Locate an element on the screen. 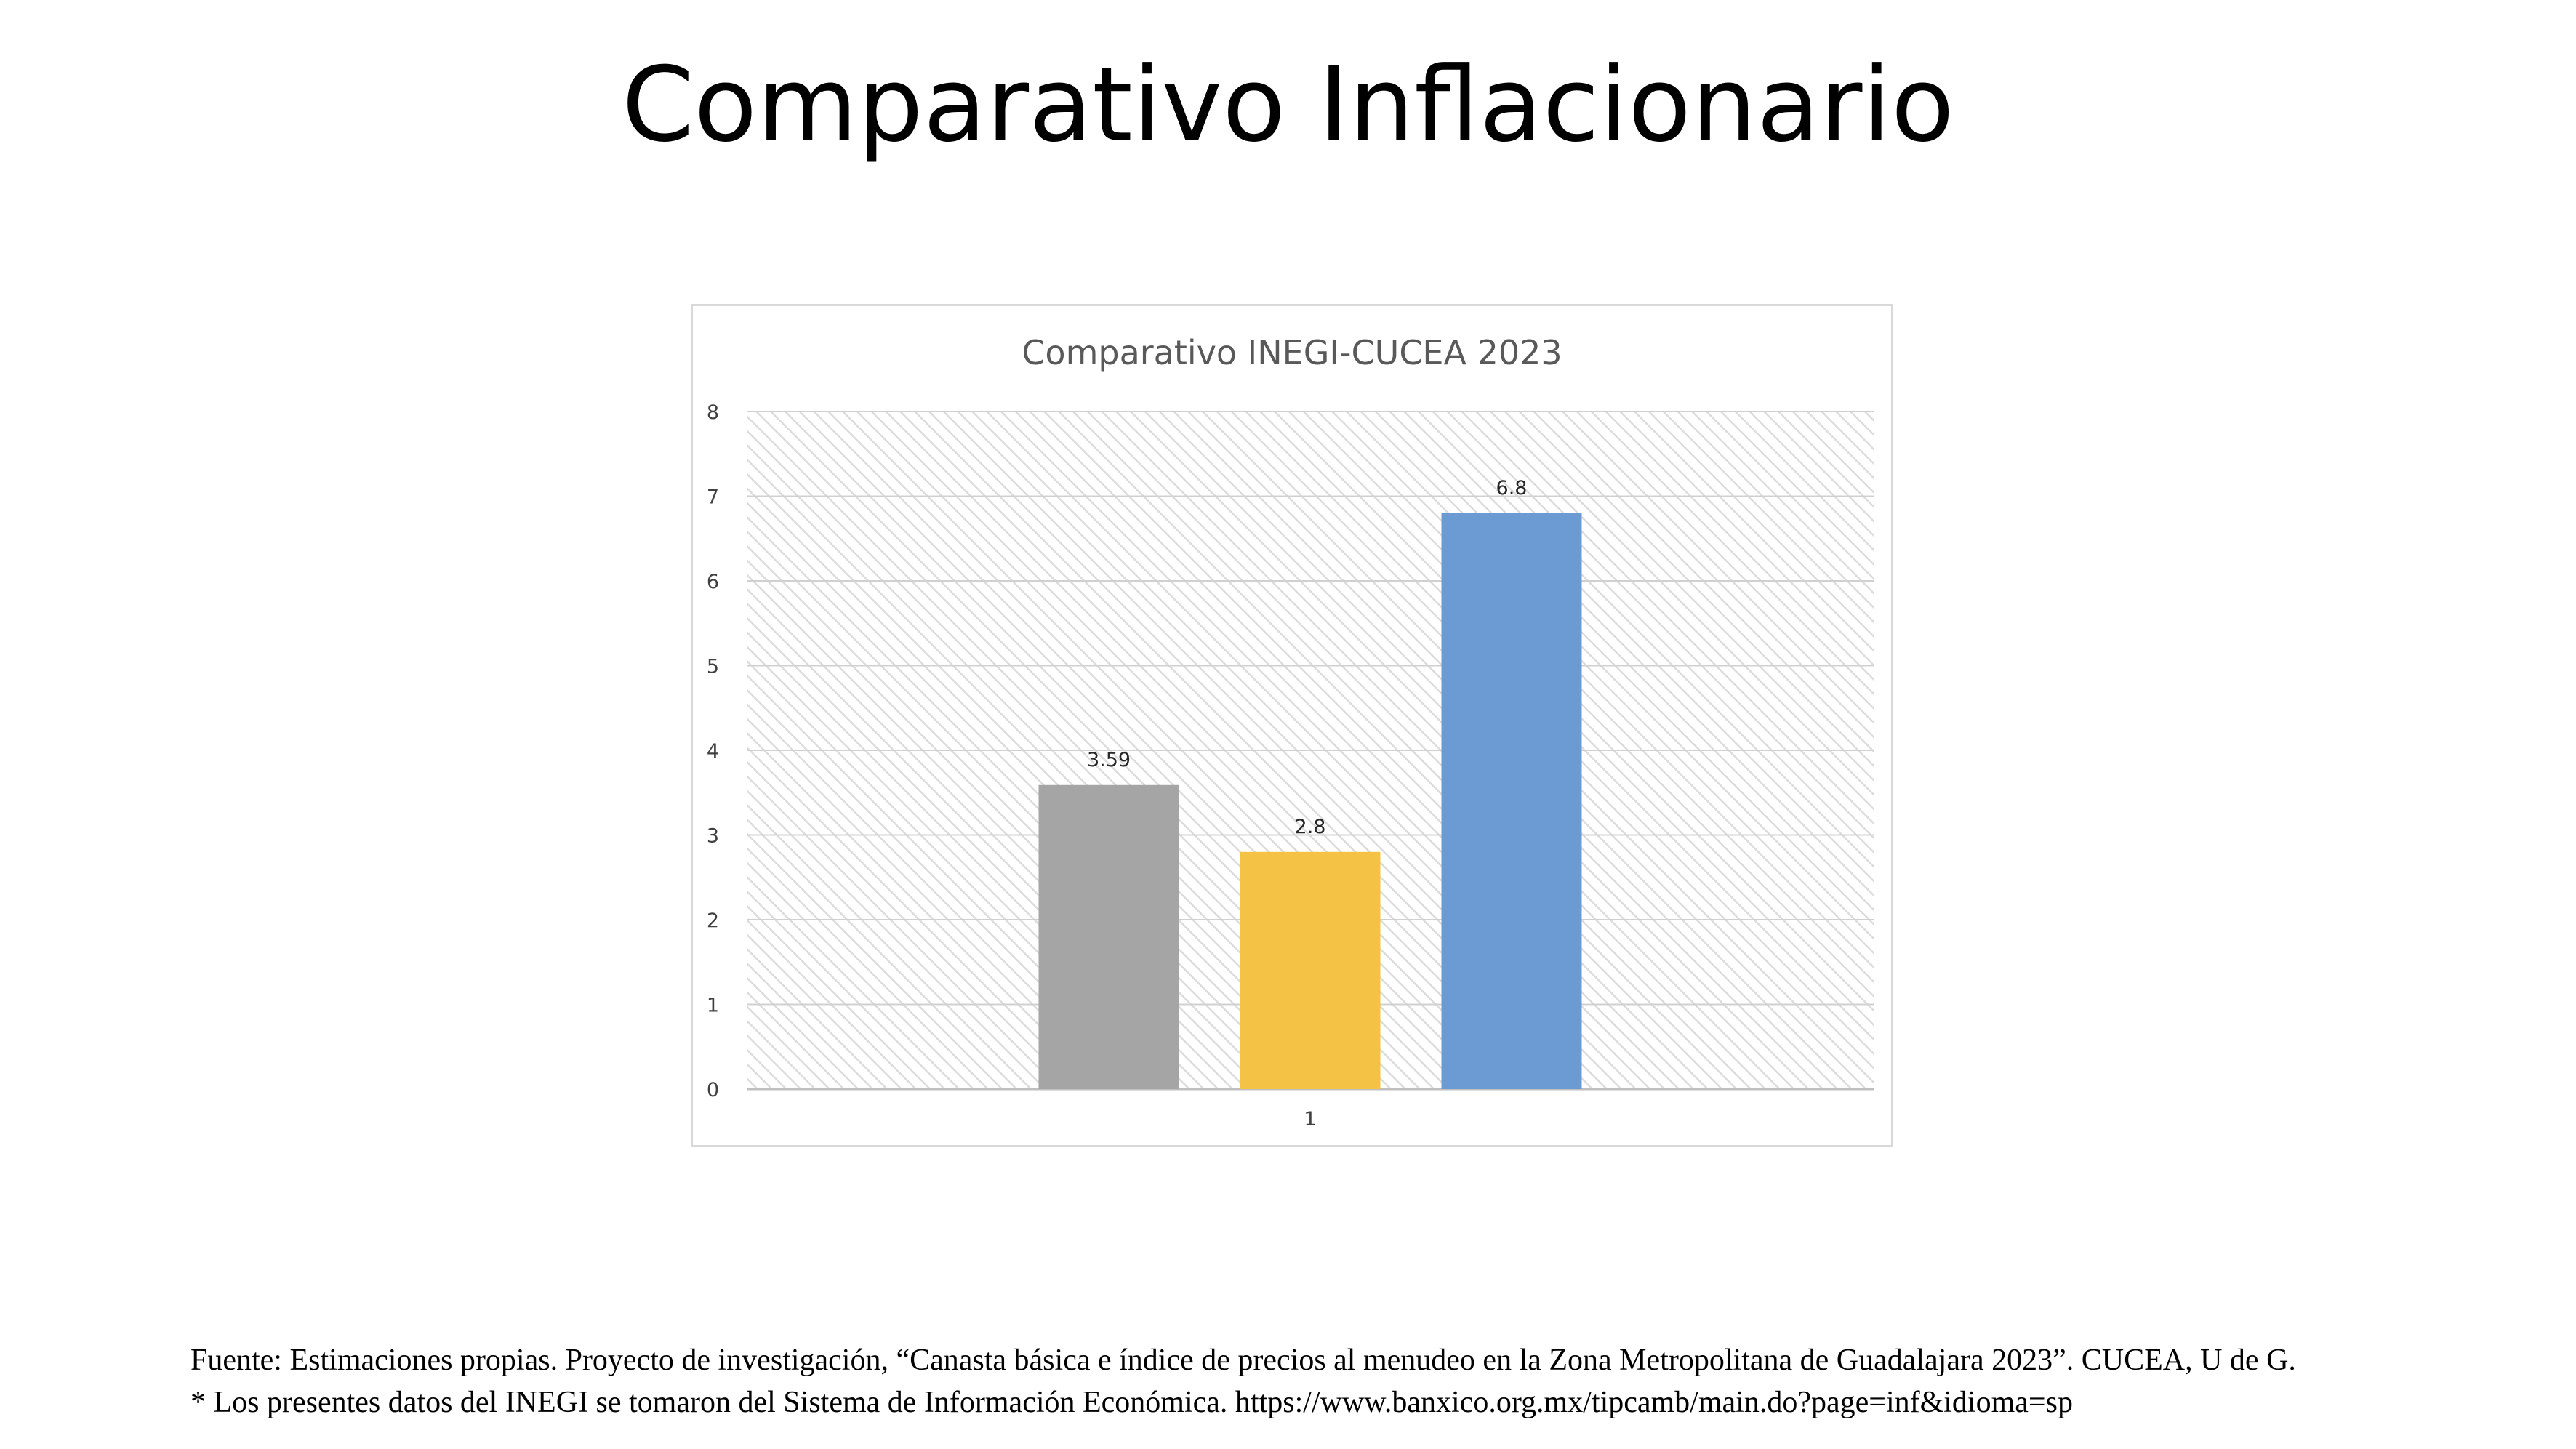  data-label: 3.59 is located at coordinates (1109, 760).